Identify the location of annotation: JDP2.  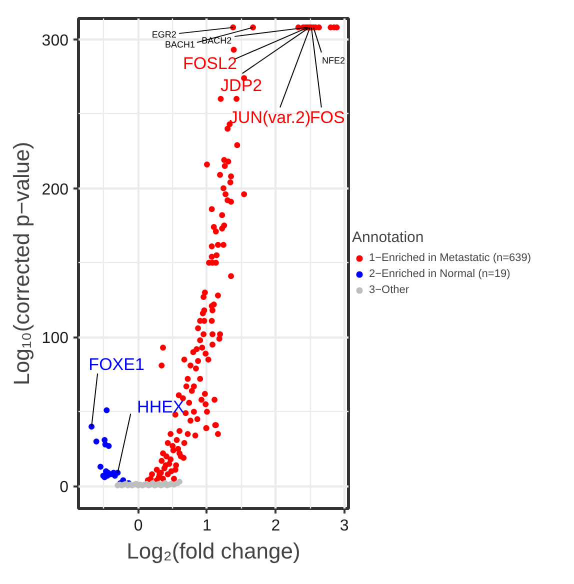
(241, 85).